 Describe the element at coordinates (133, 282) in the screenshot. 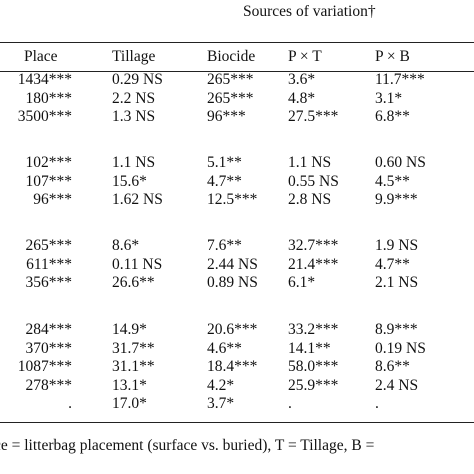

I see `table-cell: 26.6**` at that location.